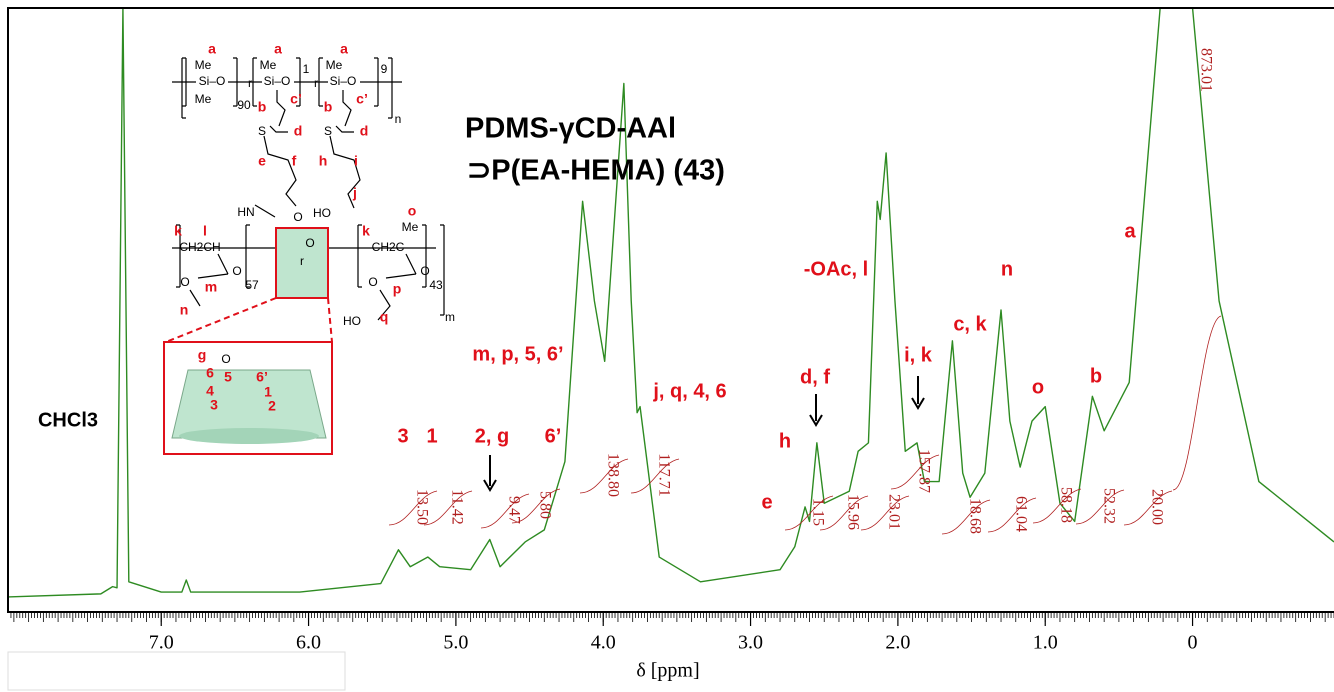 The height and width of the screenshot is (692, 1334). Describe the element at coordinates (262, 377) in the screenshot. I see `structure-label: 6’` at that location.